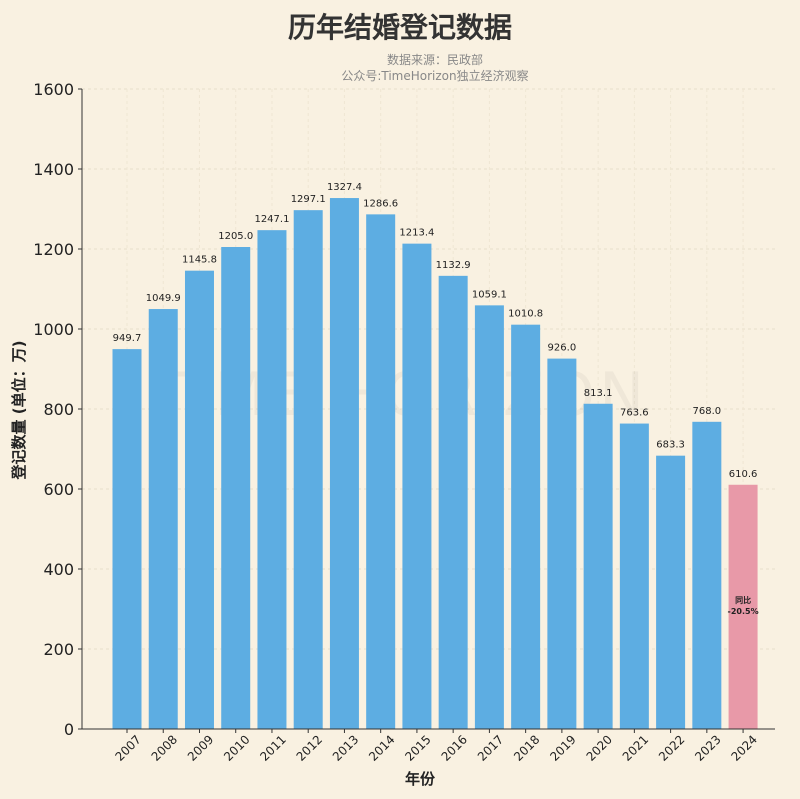 The image size is (800, 799). What do you see at coordinates (53, 249) in the screenshot?
I see `y-tick-label: 1200` at bounding box center [53, 249].